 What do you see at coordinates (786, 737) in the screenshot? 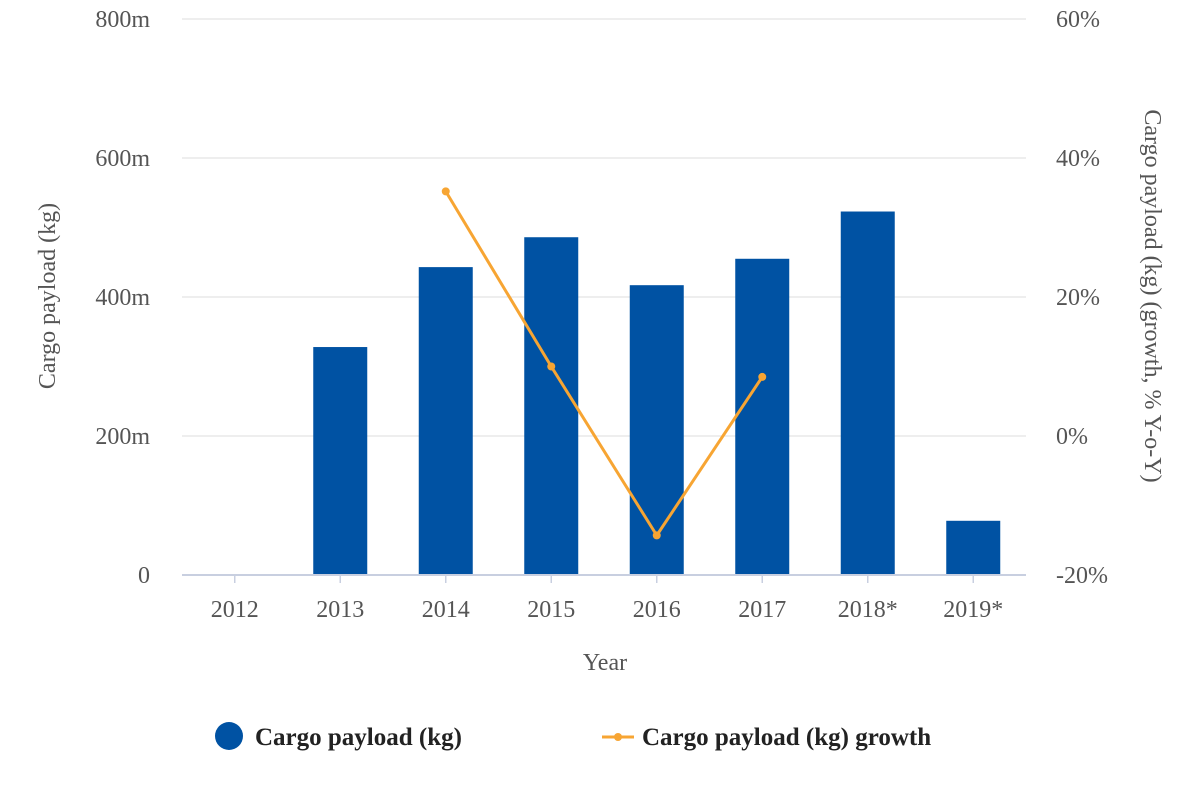
I see `legend-line-label: Cargo payload (kg) growth` at bounding box center [786, 737].